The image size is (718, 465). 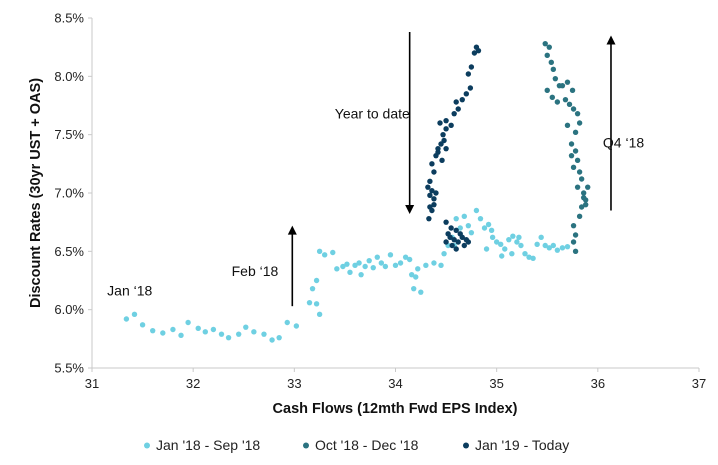 What do you see at coordinates (255, 271) in the screenshot?
I see `annotation-label: Feb ‘18` at bounding box center [255, 271].